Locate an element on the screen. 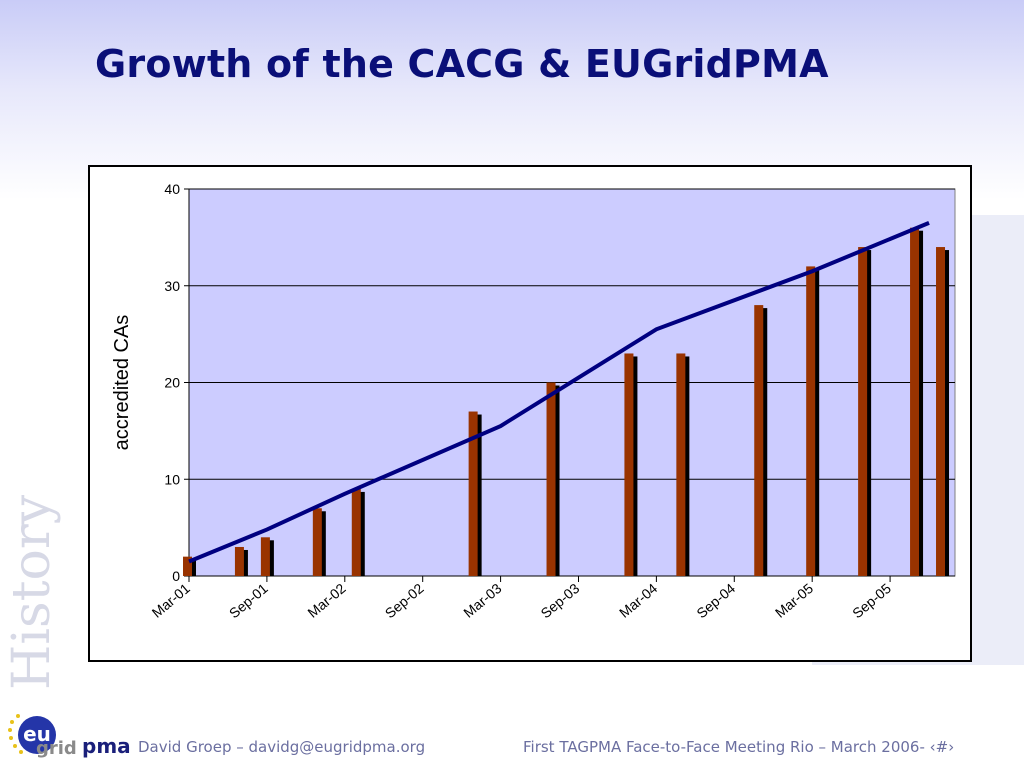 The height and width of the screenshot is (768, 1024). x-tick-label: Sep-02 is located at coordinates (404, 600).